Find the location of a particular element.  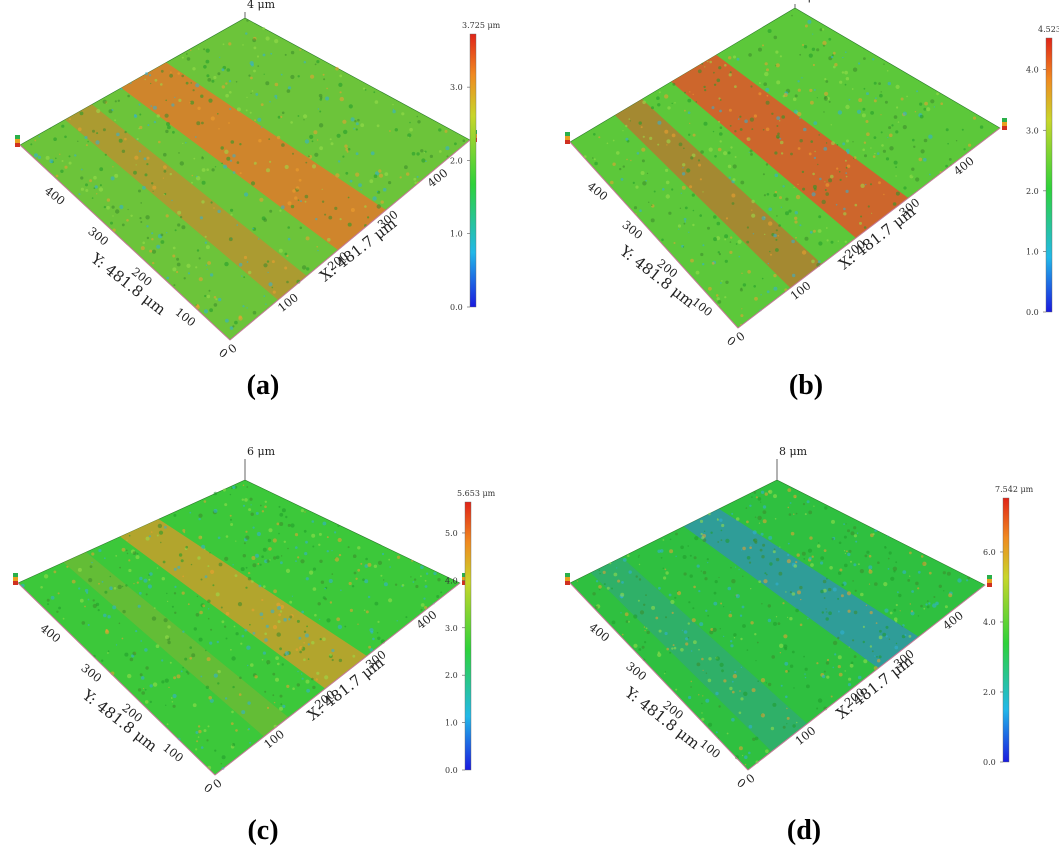

colorbar-max-label: 5.653 μm is located at coordinates (476, 493).